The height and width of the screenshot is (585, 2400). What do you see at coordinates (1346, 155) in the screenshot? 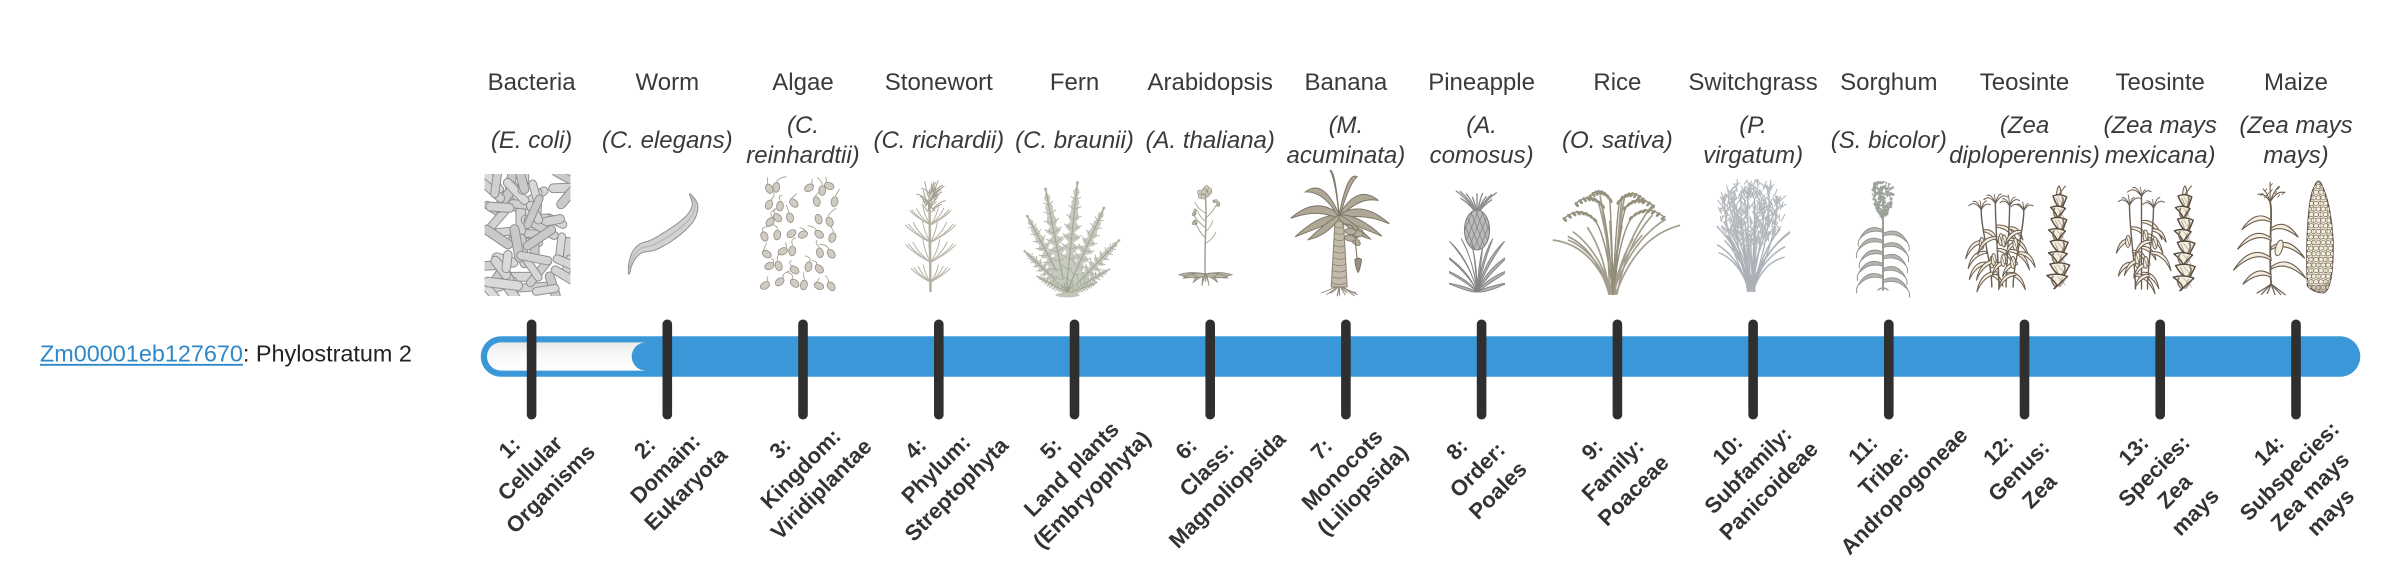
I see `svg-text: acuminata)` at bounding box center [1346, 155].